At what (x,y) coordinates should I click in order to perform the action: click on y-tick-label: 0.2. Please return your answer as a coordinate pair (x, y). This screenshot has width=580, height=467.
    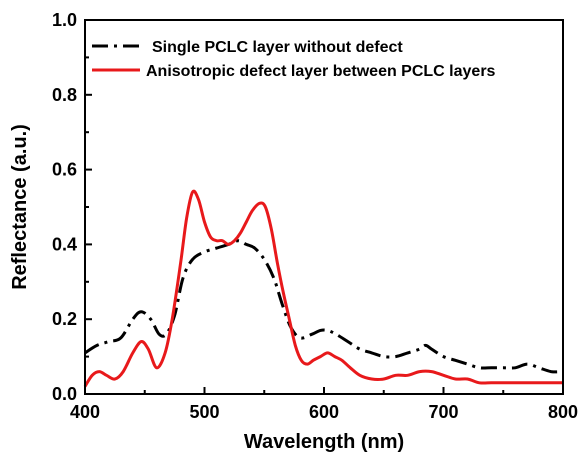
    Looking at the image, I should click on (64, 319).